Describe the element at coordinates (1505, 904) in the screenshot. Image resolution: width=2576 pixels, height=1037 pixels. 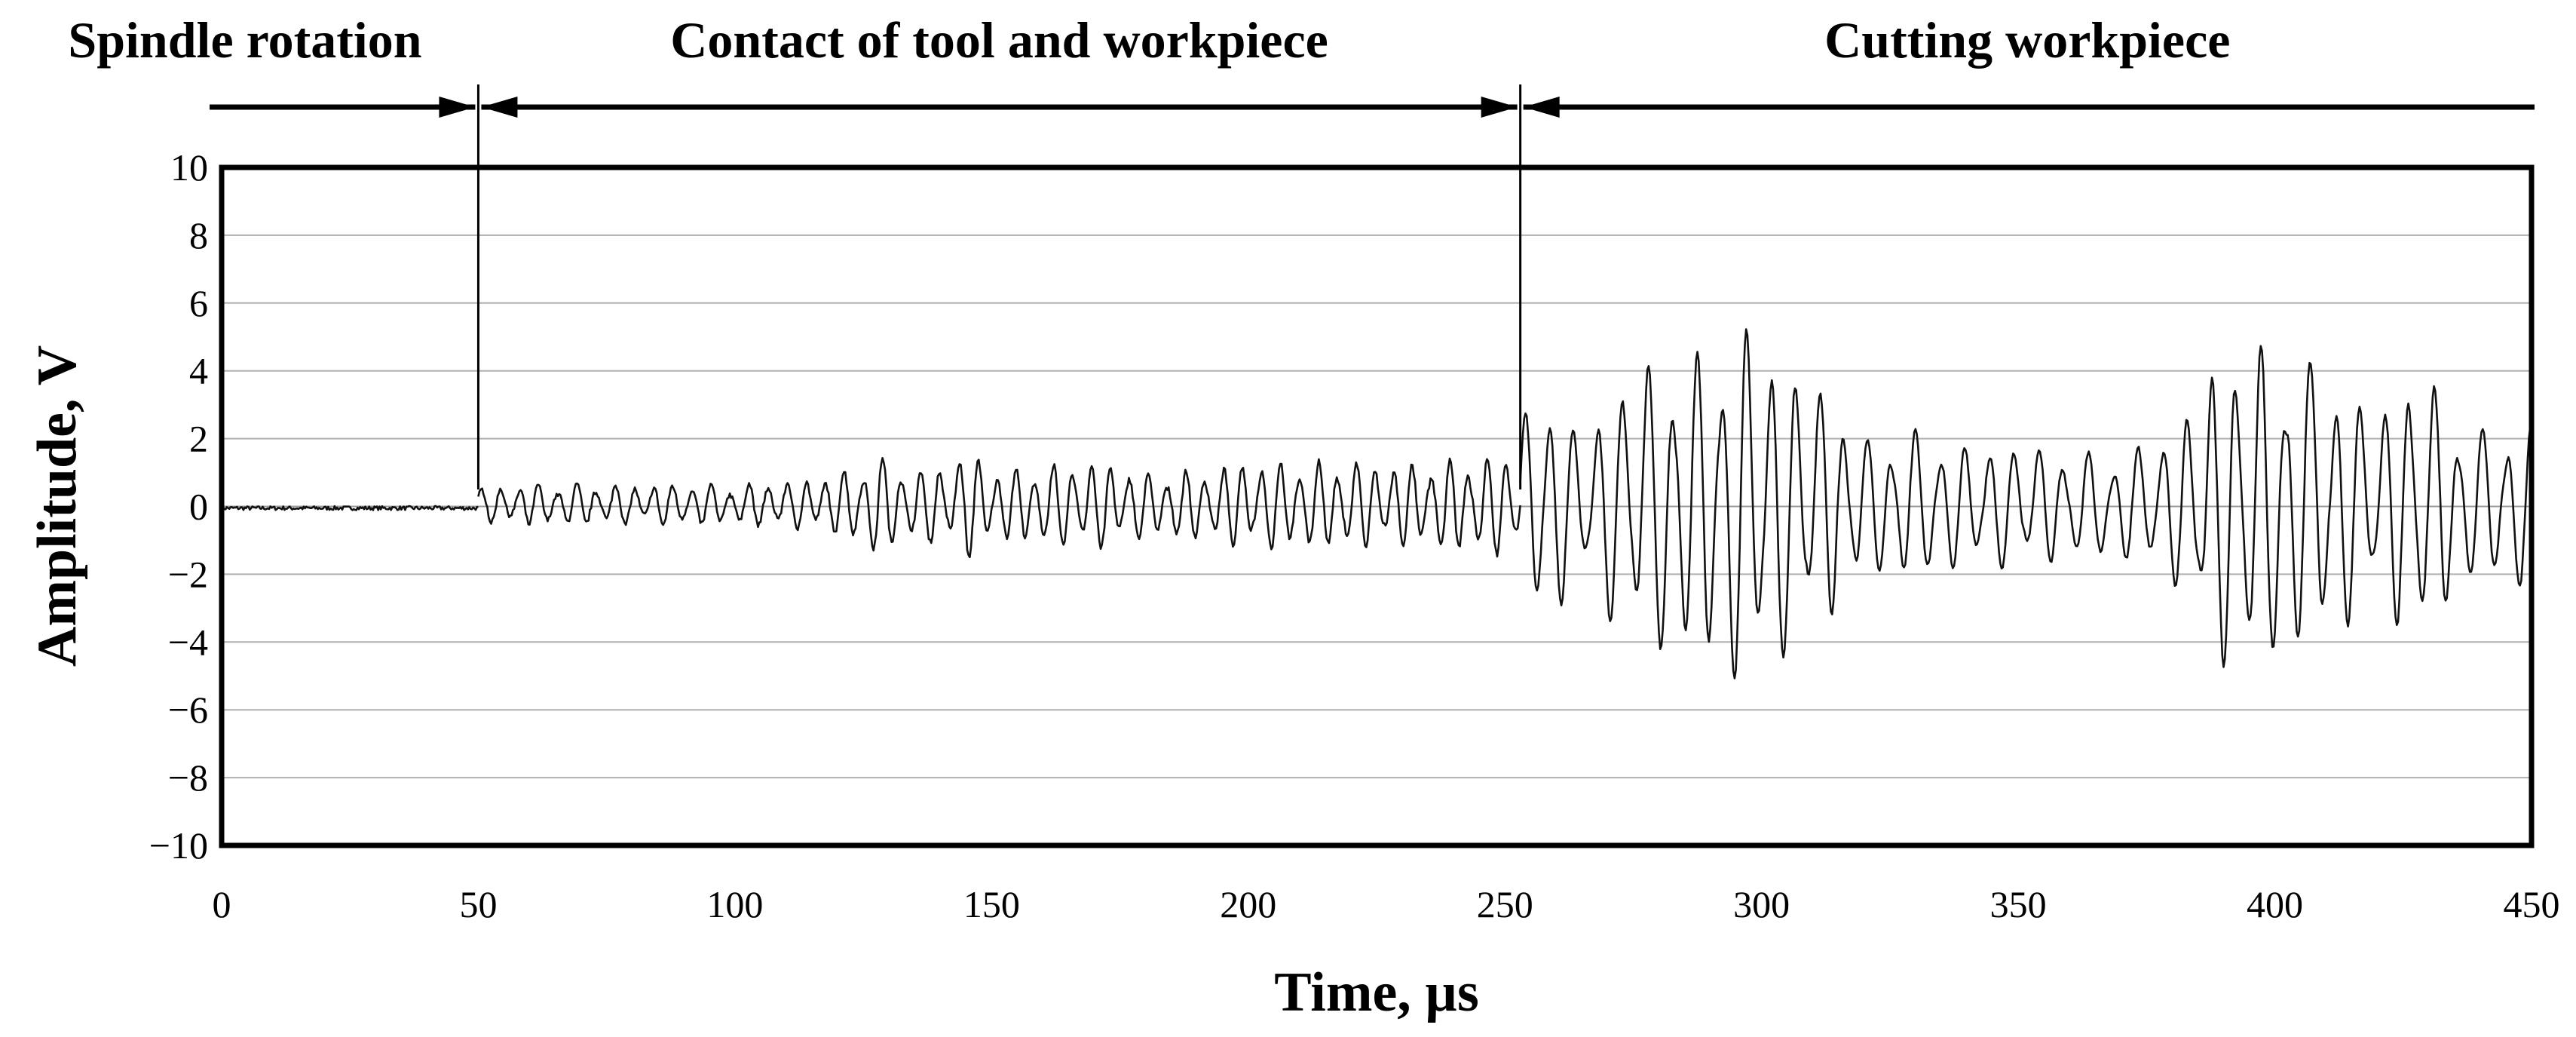
I see `x-tick-label: 250` at that location.